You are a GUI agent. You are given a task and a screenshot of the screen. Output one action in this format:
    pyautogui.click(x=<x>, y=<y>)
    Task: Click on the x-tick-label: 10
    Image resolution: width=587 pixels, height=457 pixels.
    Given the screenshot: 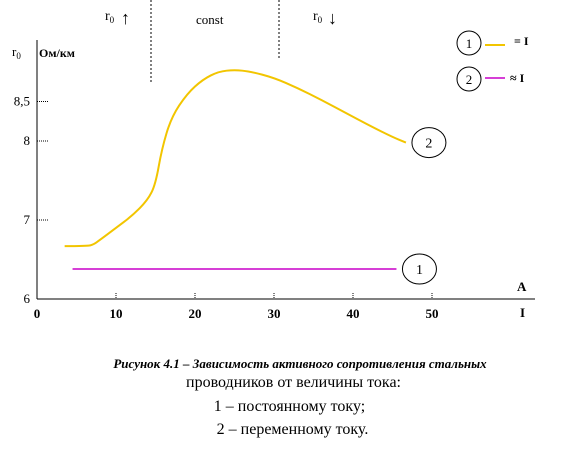 What is the action you would take?
    pyautogui.click(x=116, y=313)
    